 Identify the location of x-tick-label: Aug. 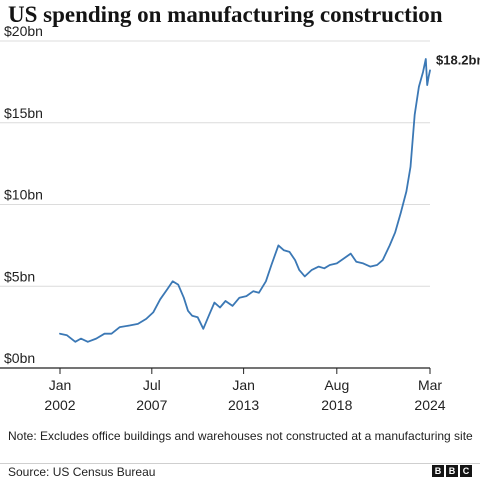
(336, 385).